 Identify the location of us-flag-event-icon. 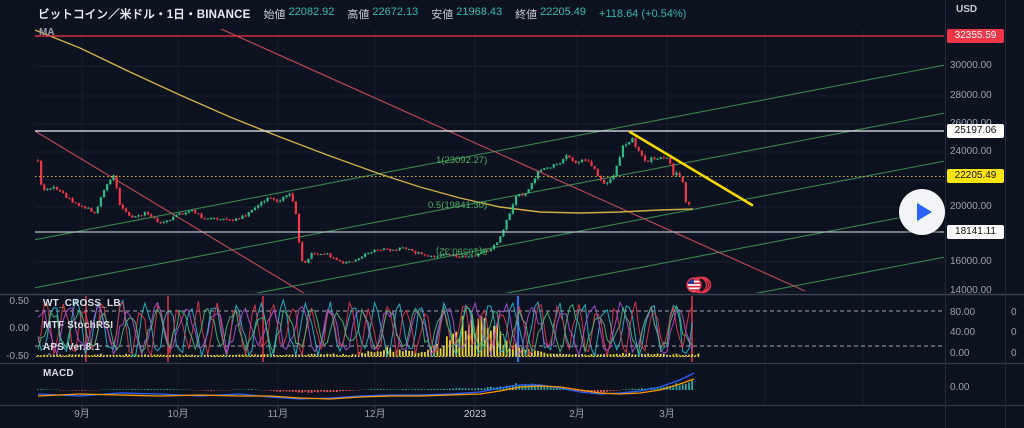
(699, 285).